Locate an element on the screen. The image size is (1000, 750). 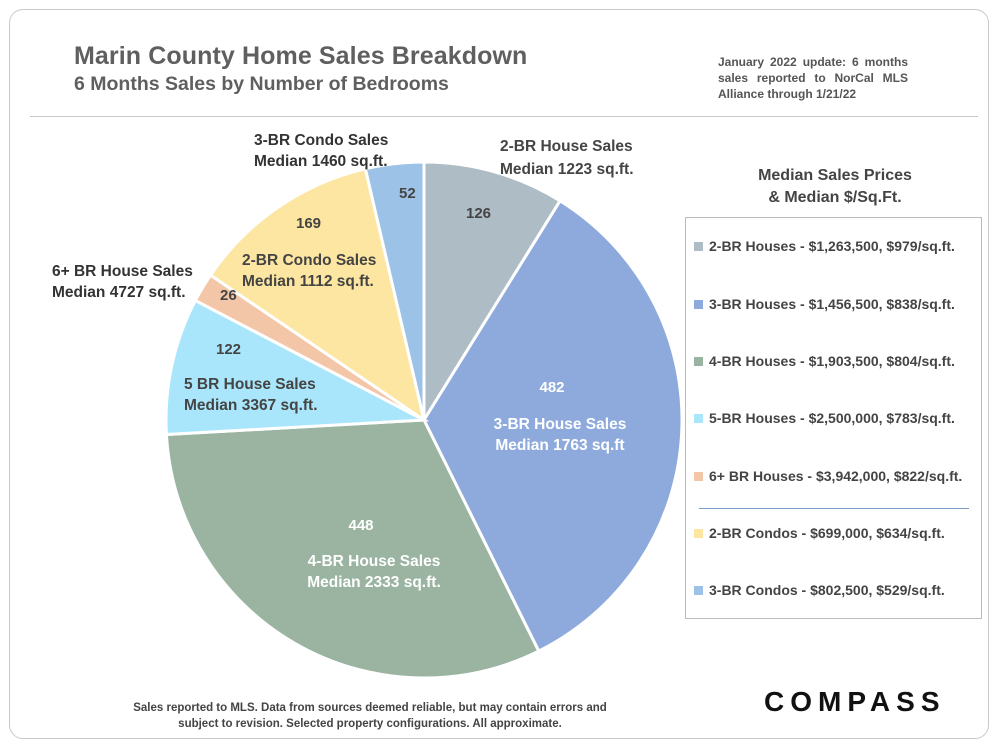
legend-item-text: 4-BR Houses - $1,903,500, $804/sq.ft. is located at coordinates (832, 361).